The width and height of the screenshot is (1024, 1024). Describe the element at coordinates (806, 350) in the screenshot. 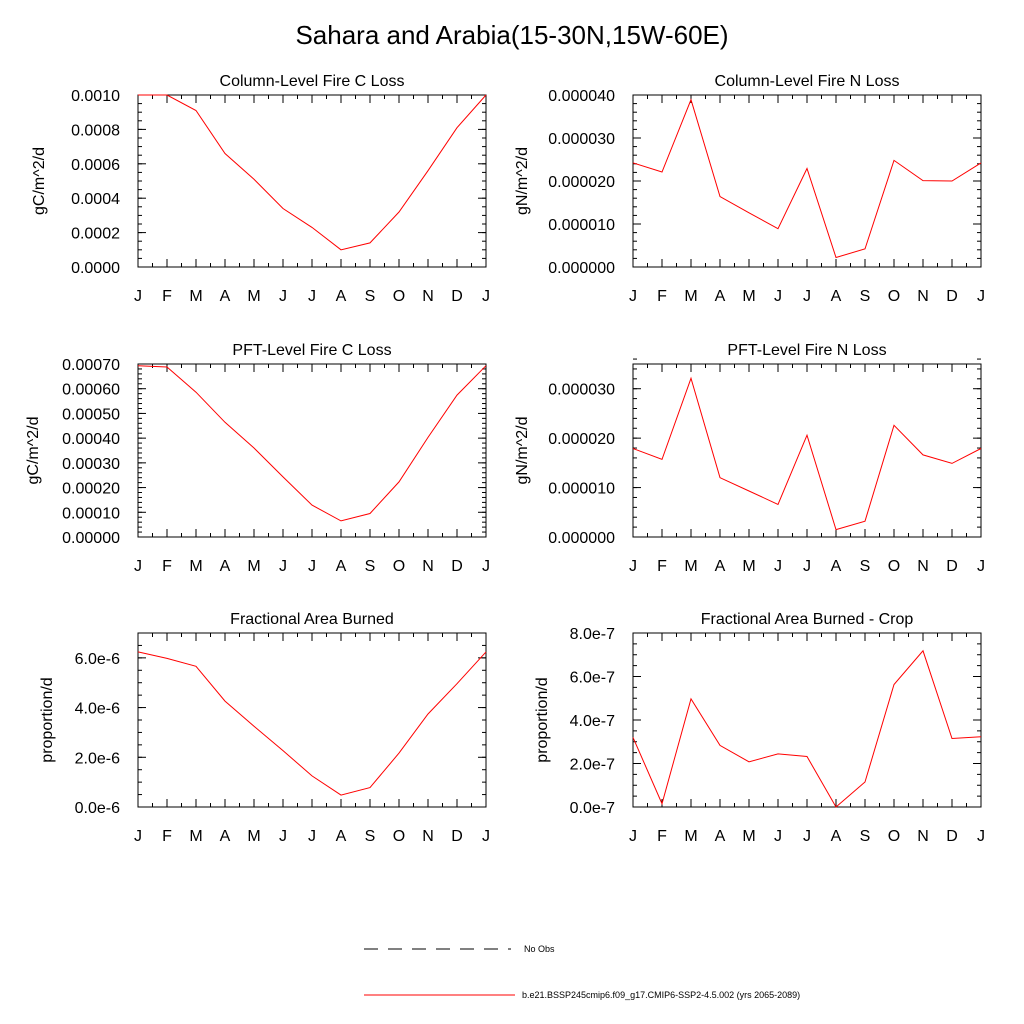

I see `panel-title: PFT-Level Fire N Loss` at that location.